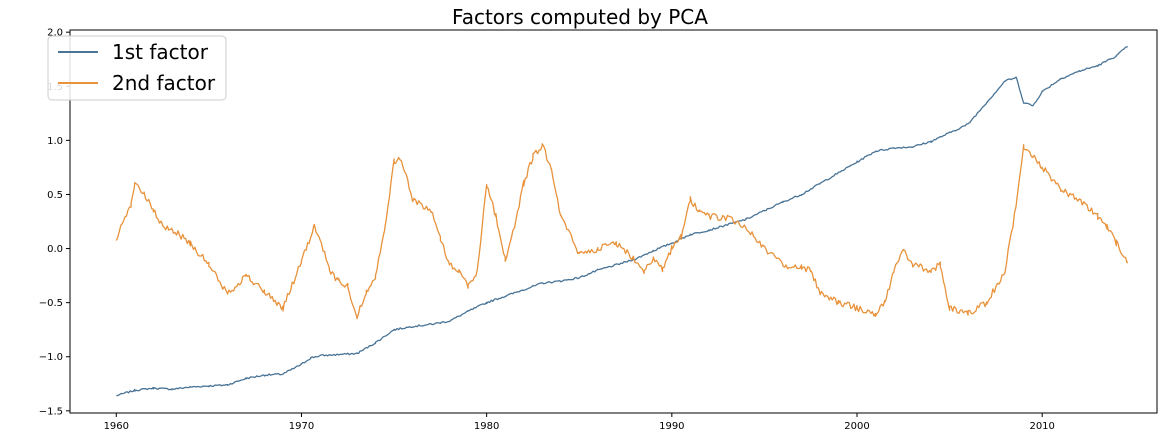 This screenshot has height=432, width=1161. Describe the element at coordinates (856, 426) in the screenshot. I see `x-tick-label: 2000` at that location.